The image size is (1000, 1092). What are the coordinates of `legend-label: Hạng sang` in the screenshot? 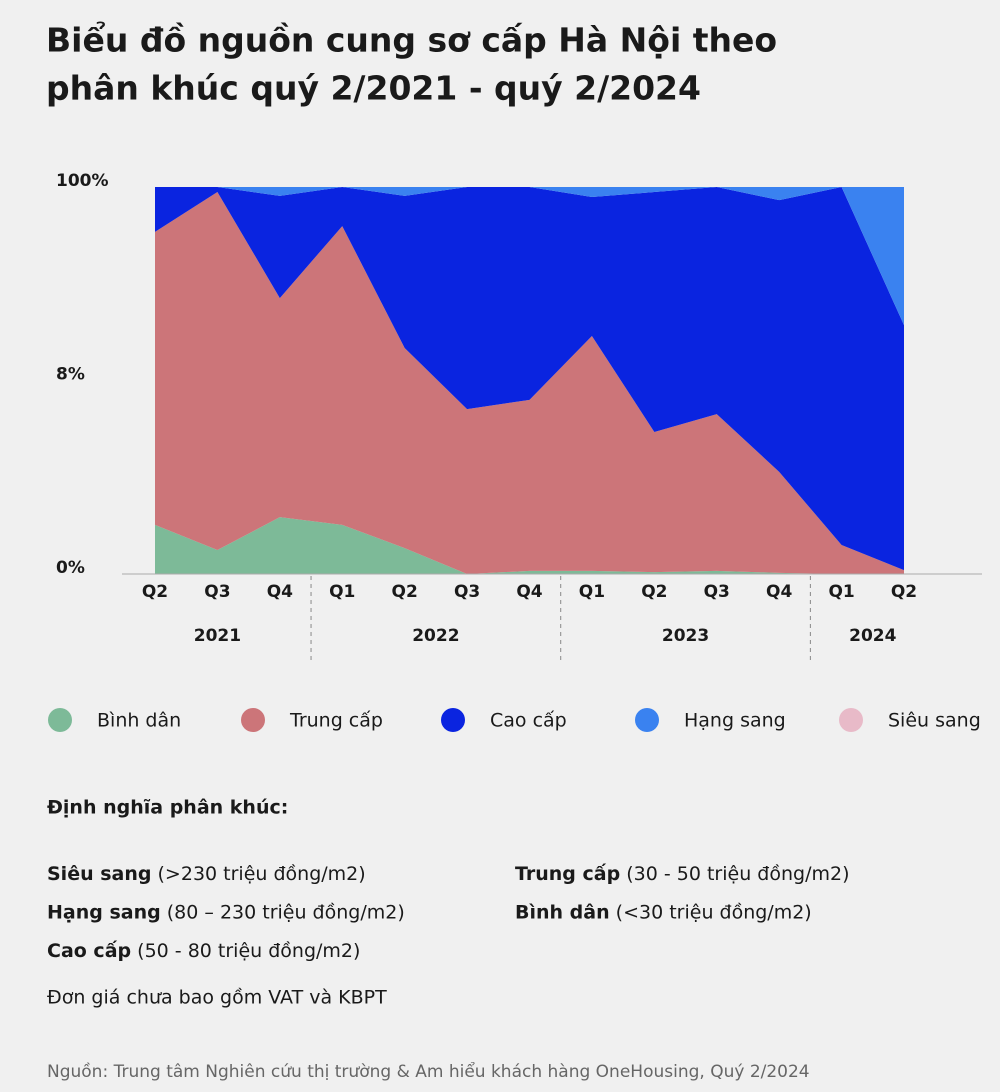 It's located at (735, 721).